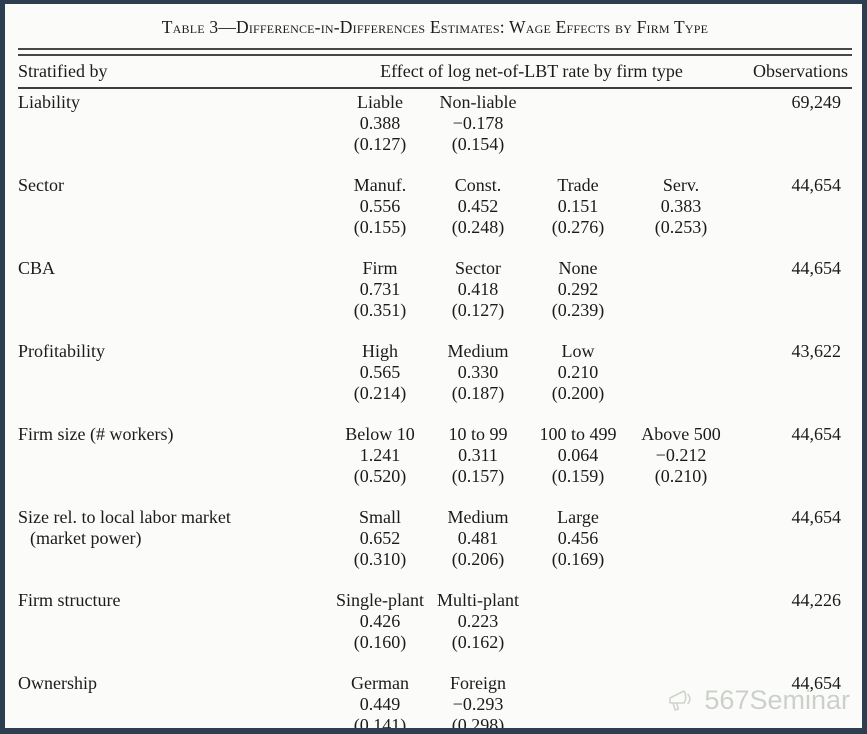 This screenshot has height=734, width=867. What do you see at coordinates (174, 372) in the screenshot?
I see `row-label: Profitability` at bounding box center [174, 372].